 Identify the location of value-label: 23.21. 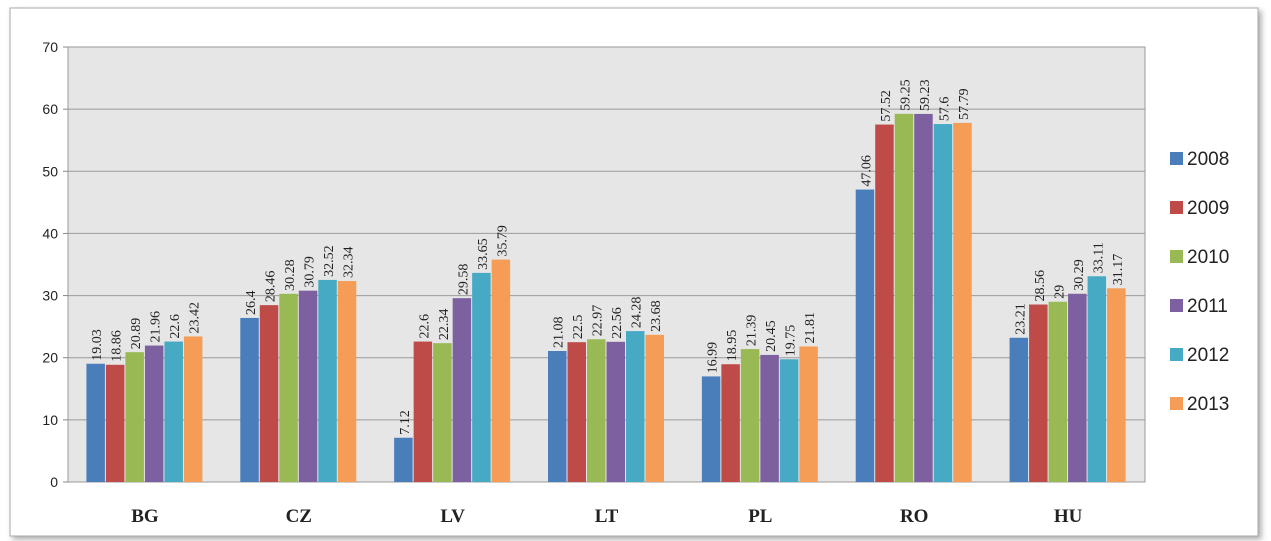
(1020, 319).